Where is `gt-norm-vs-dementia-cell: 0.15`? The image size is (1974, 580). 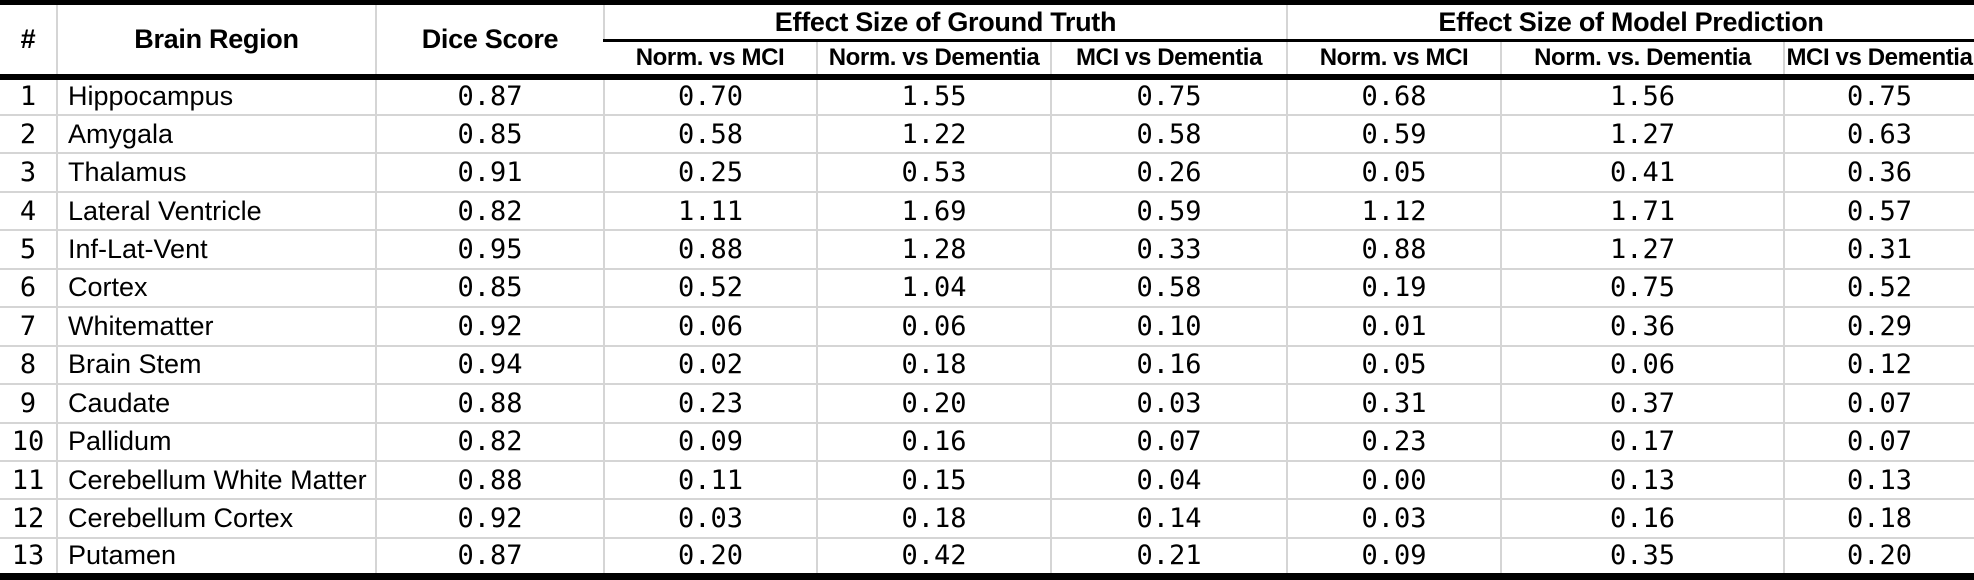 gt-norm-vs-dementia-cell: 0.15 is located at coordinates (933, 480).